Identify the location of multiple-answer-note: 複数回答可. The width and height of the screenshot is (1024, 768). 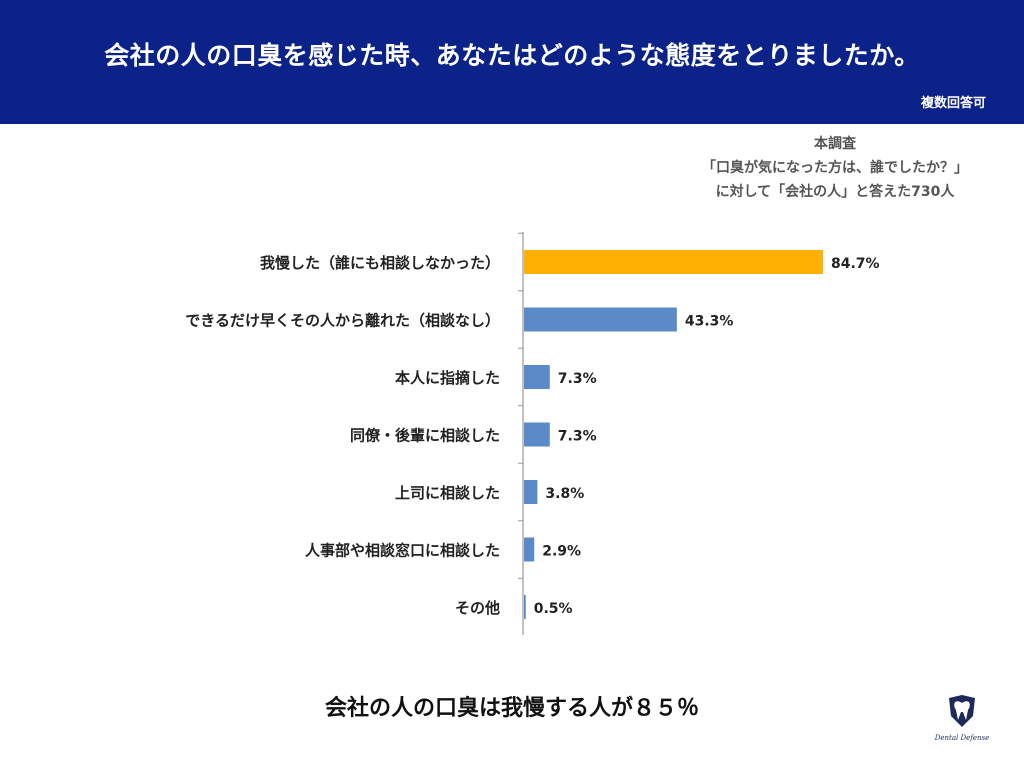
(953, 103).